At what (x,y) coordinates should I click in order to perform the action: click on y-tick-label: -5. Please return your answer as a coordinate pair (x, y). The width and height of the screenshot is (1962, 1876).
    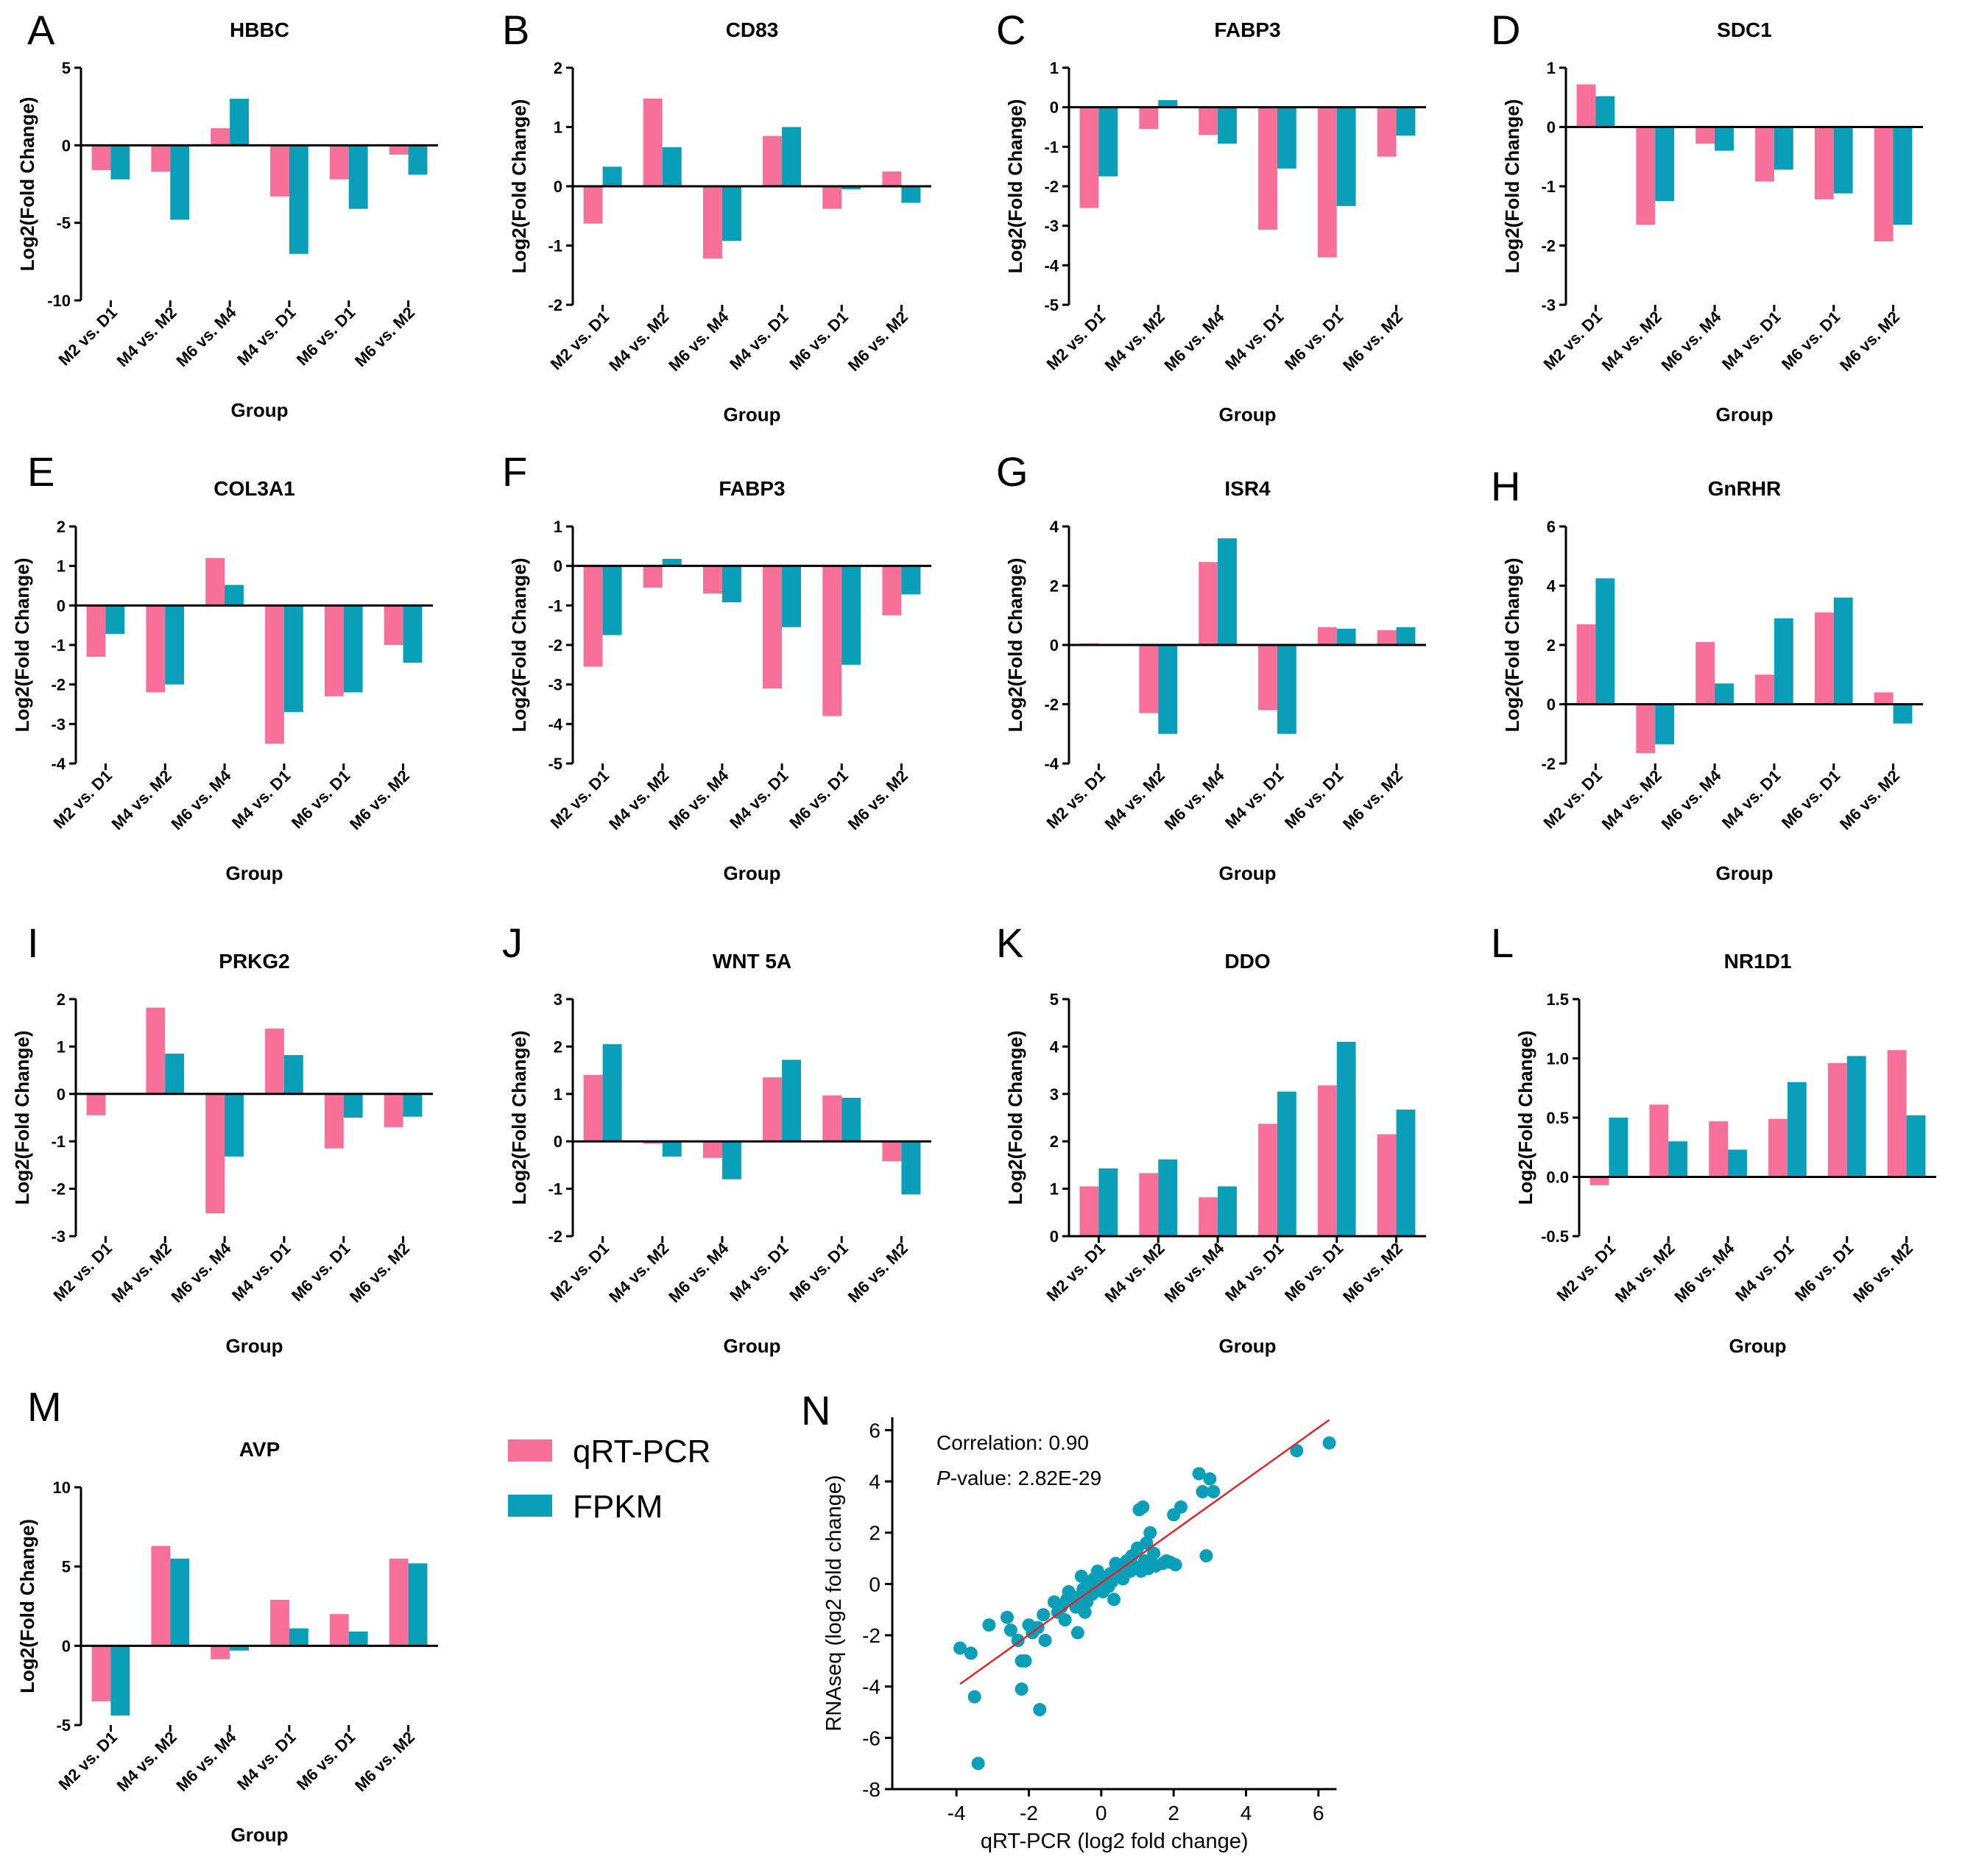
    Looking at the image, I should click on (1051, 305).